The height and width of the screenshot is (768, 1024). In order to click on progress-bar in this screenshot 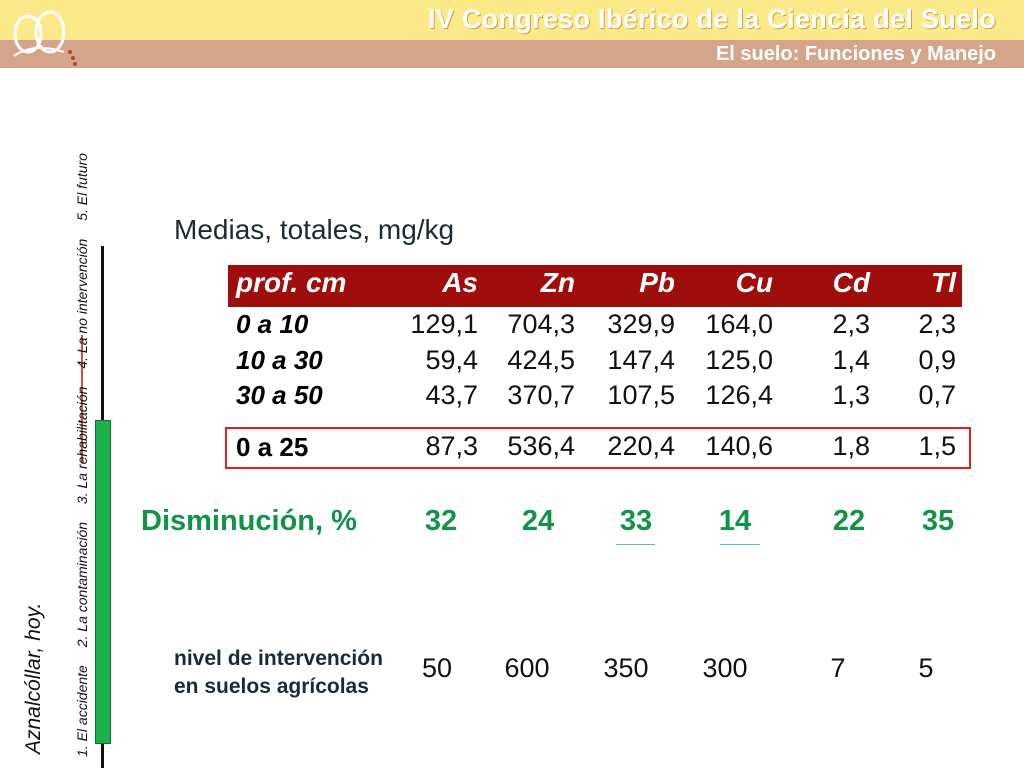, I will do `click(103, 582)`.